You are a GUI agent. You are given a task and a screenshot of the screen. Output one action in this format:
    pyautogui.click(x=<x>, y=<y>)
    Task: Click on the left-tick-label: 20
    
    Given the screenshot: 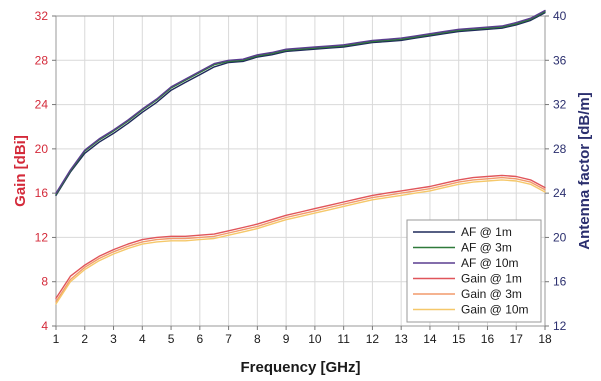 What is the action you would take?
    pyautogui.click(x=42, y=149)
    